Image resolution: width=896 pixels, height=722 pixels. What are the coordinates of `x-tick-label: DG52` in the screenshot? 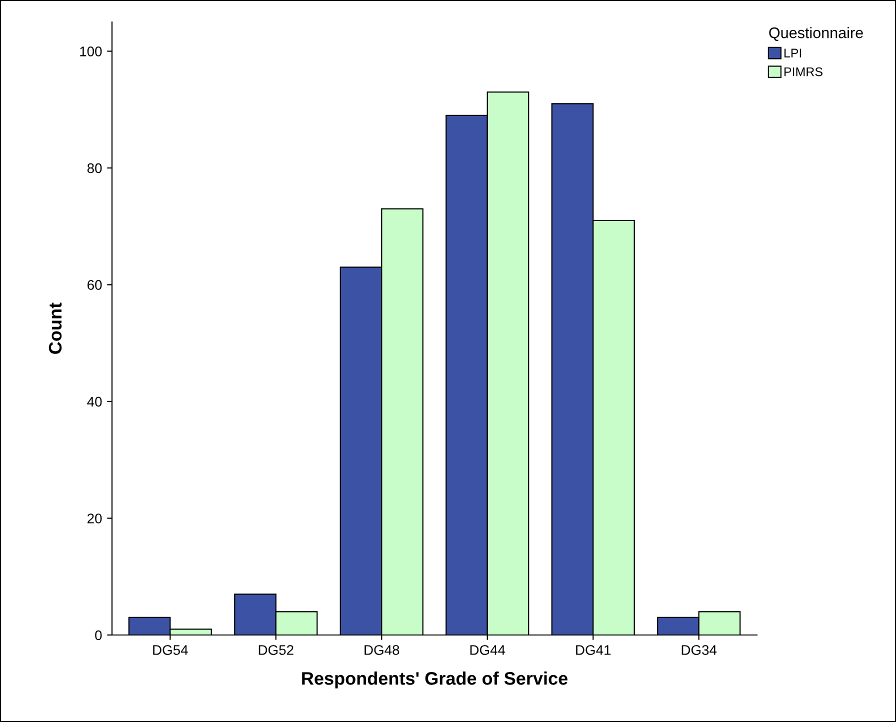 It's located at (276, 650).